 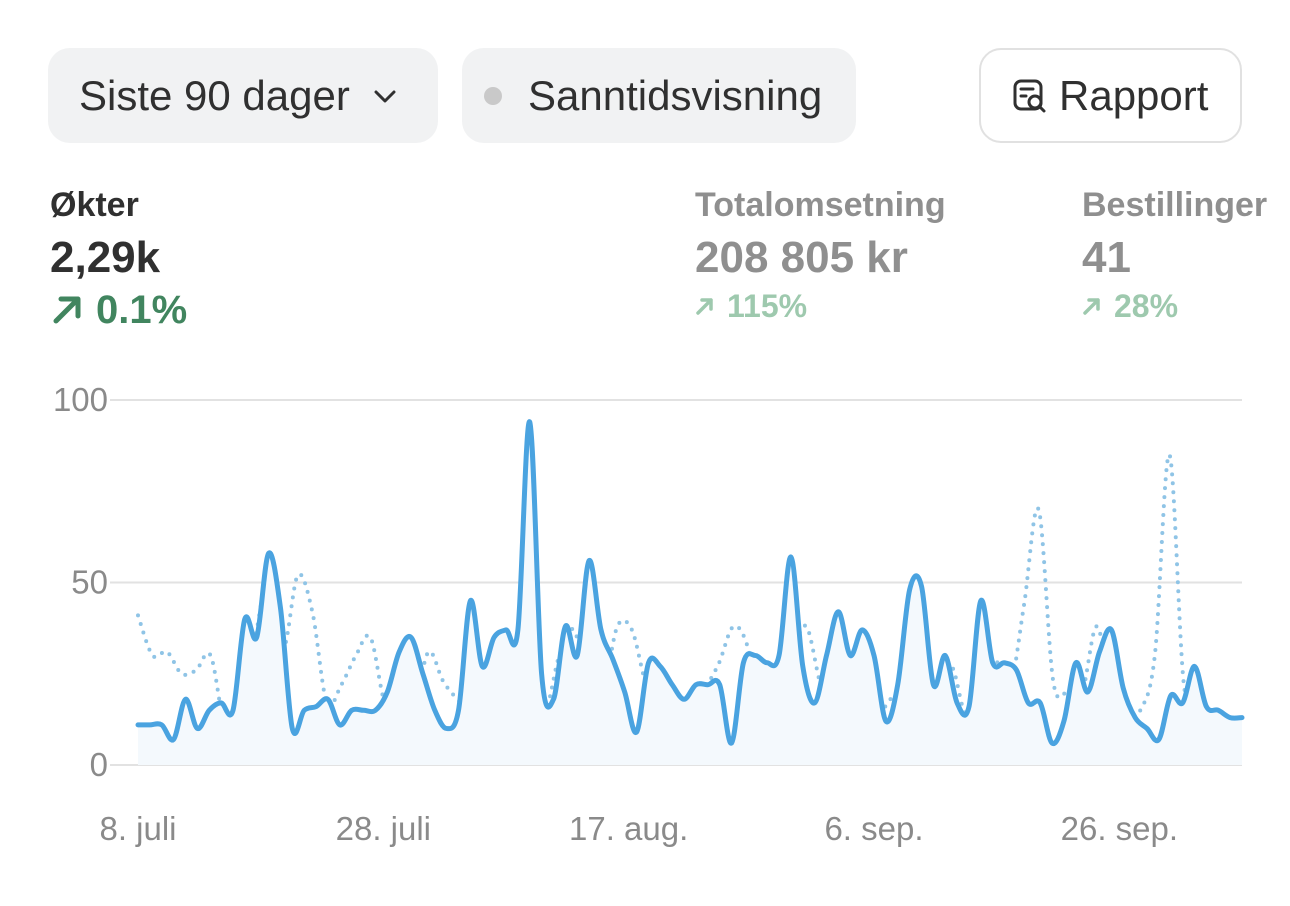 I want to click on metric-total-sales: Totalomsetning 208 805 kr 115%, so click(x=820, y=255).